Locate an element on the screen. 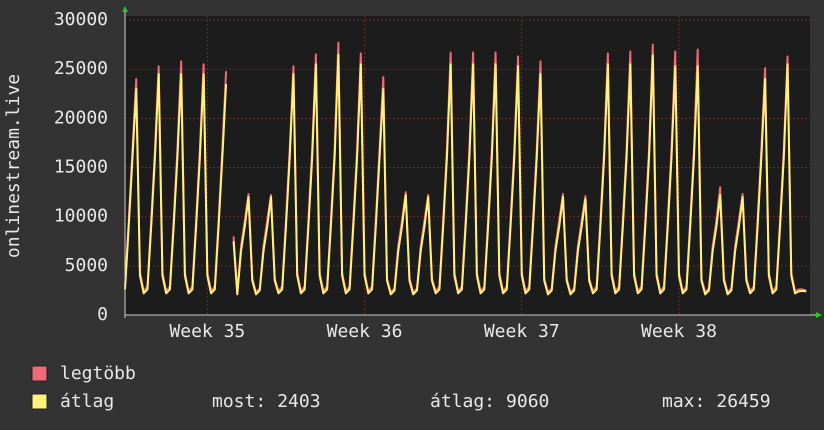 Image resolution: width=824 pixels, height=430 pixels. stat: átlag: 9060 is located at coordinates (489, 401).